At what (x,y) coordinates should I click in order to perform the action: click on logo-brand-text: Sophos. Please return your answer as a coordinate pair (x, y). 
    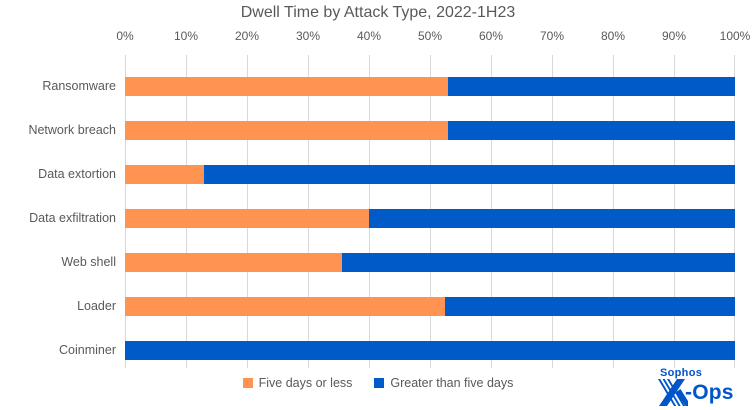
    Looking at the image, I should click on (681, 373).